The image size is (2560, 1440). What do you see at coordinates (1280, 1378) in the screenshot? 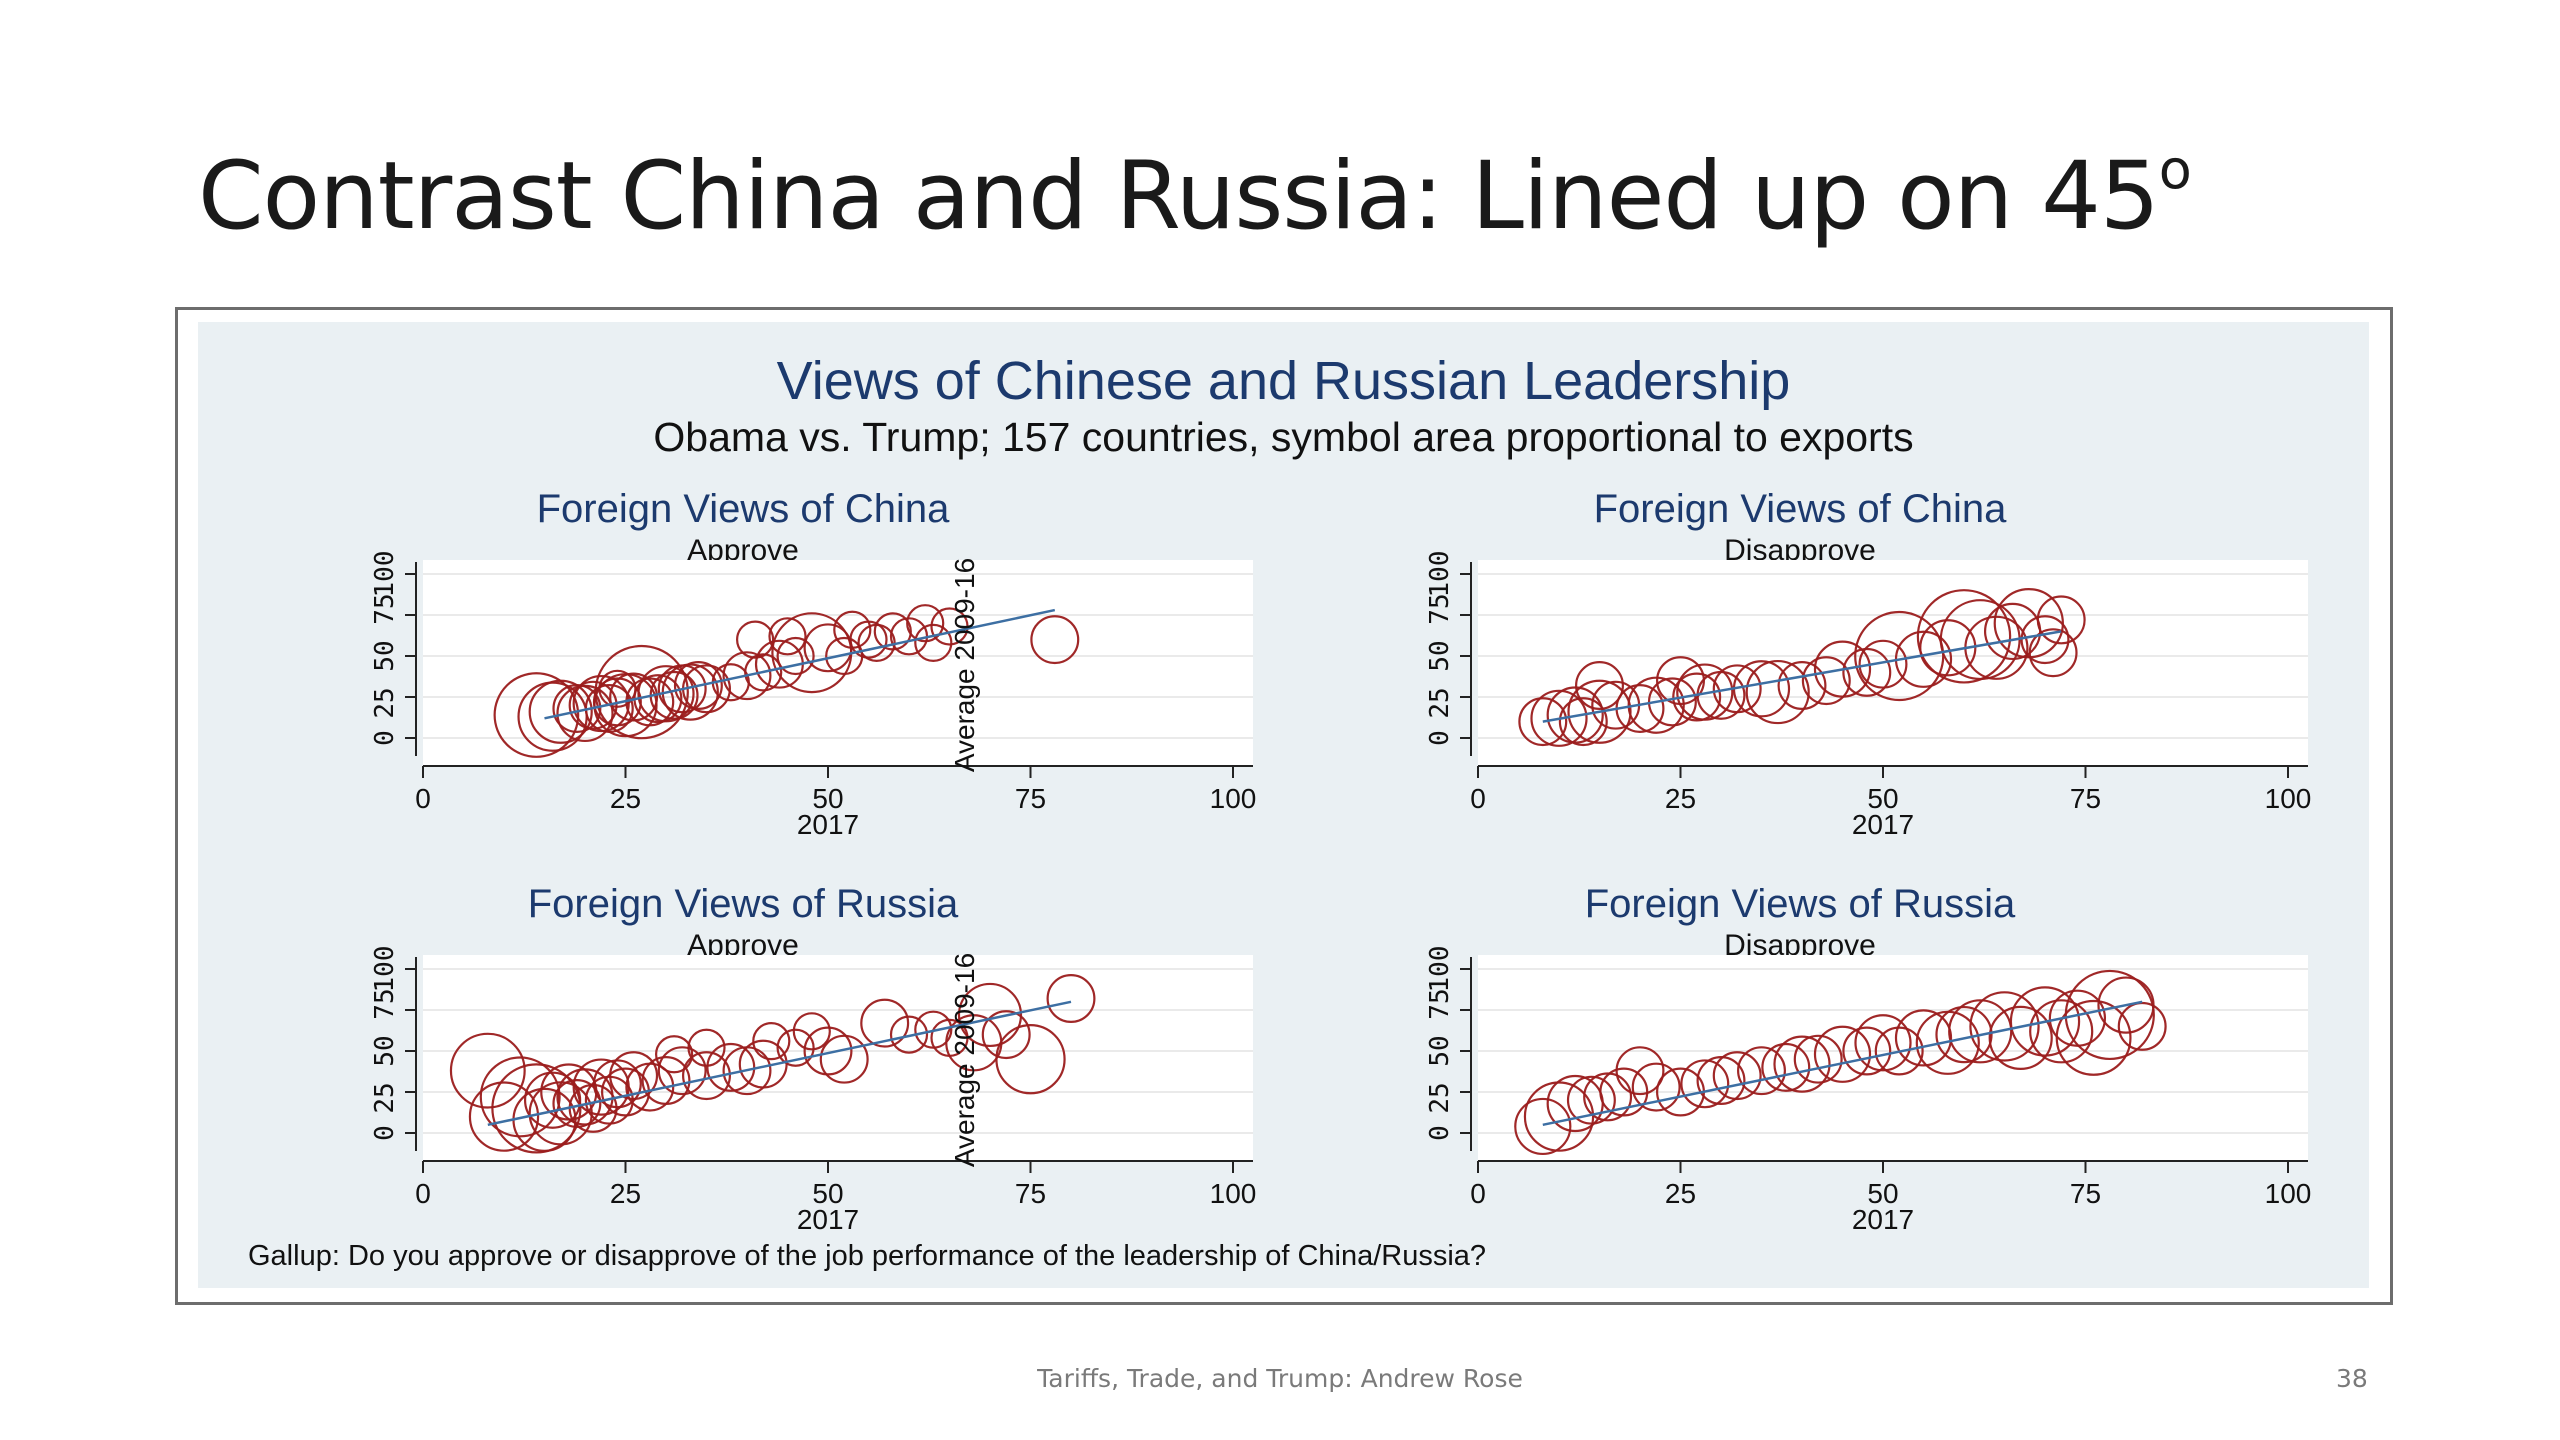
I see `slide-footer: Tariffs, Trade, and Trump: Andrew Rose` at bounding box center [1280, 1378].